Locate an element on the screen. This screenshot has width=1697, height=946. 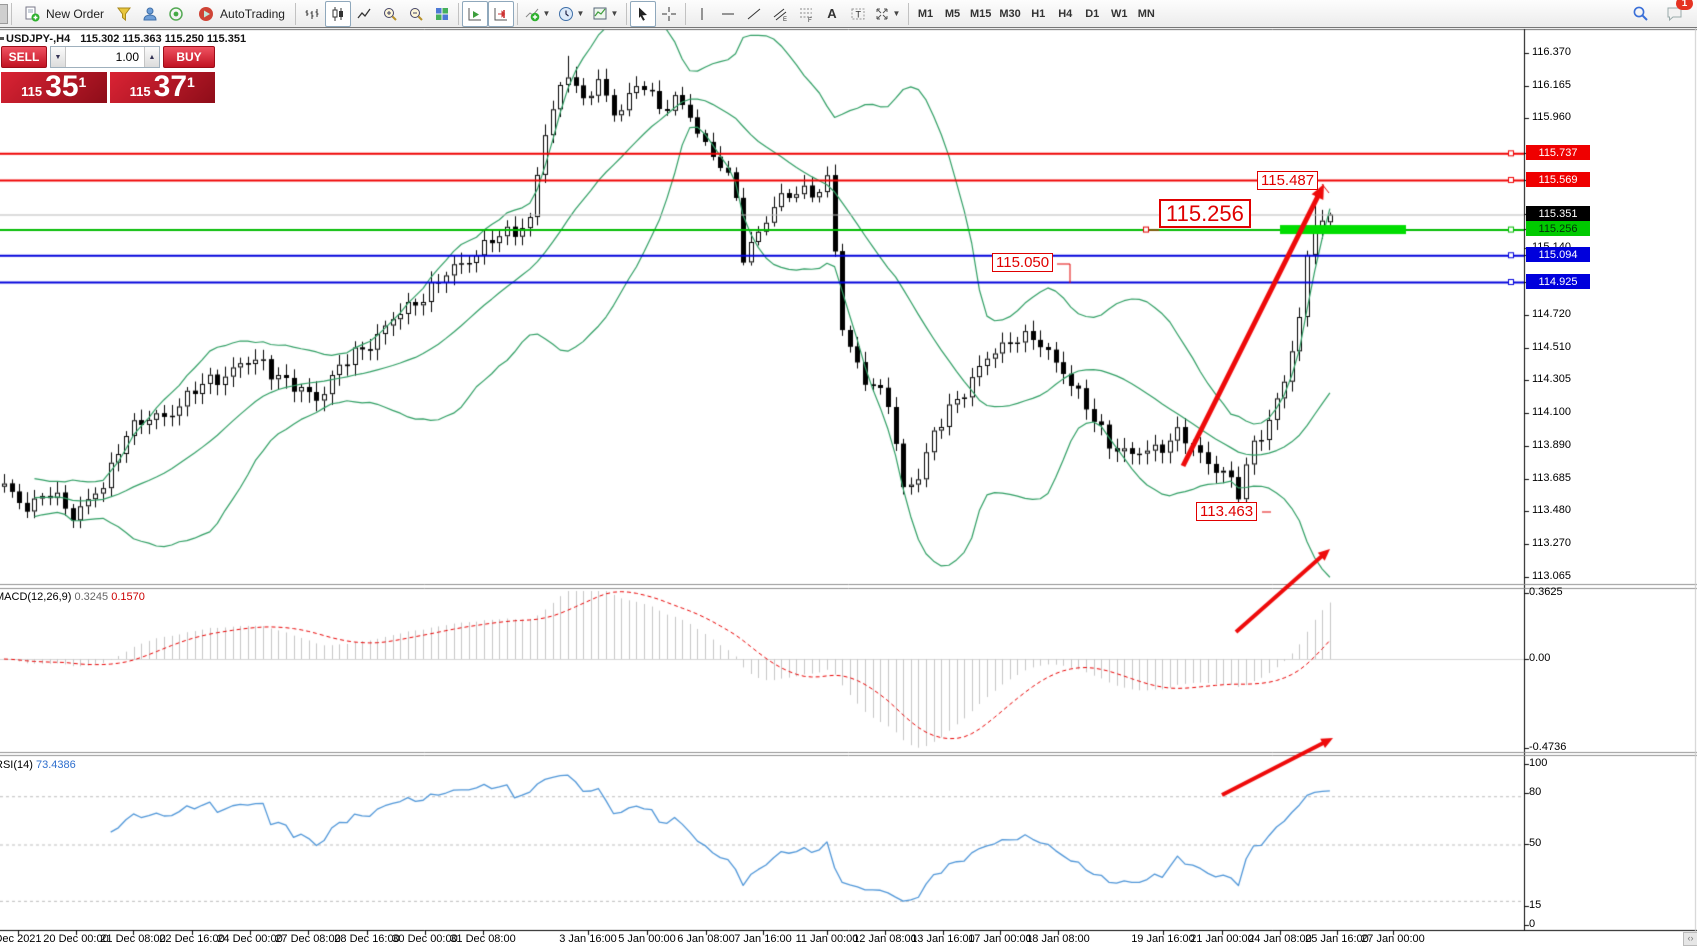
clipped-toolbar-icon is located at coordinates (4, 13).